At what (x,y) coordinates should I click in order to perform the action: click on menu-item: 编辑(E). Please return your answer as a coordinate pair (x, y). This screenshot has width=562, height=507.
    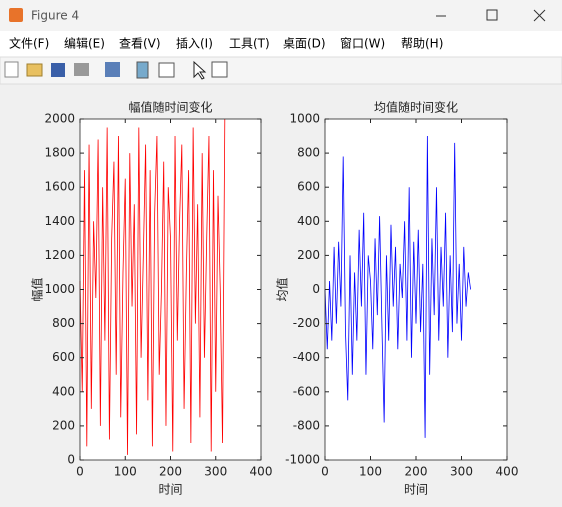
    Looking at the image, I should click on (84, 43).